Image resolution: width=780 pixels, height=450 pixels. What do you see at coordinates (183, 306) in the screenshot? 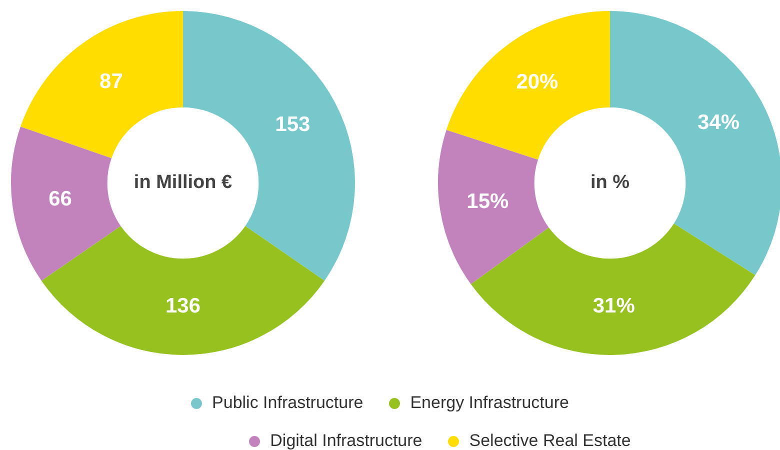
I see `data-label: 136` at bounding box center [183, 306].